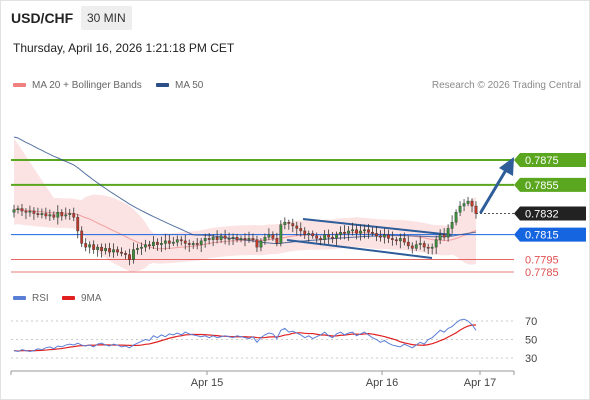  Describe the element at coordinates (179, 85) in the screenshot. I see `legend-ma50: MA 50` at that location.